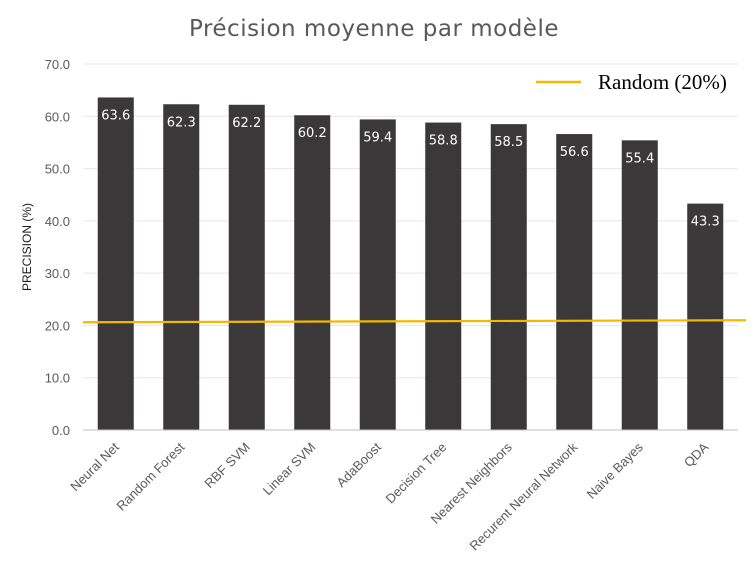 The width and height of the screenshot is (754, 578). Describe the element at coordinates (508, 142) in the screenshot. I see `data-label: 58.5` at that location.